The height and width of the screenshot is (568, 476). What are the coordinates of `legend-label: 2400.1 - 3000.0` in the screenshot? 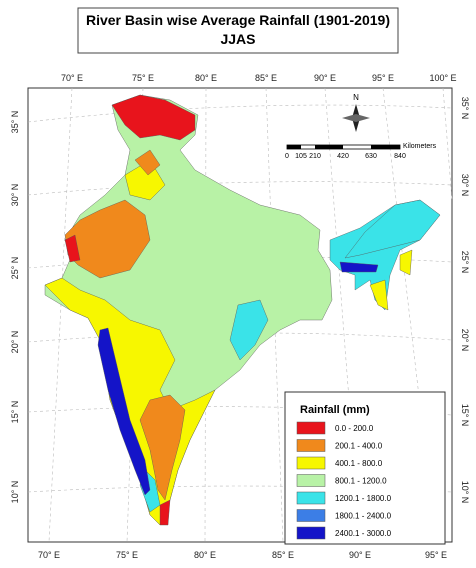 It's located at (363, 533).